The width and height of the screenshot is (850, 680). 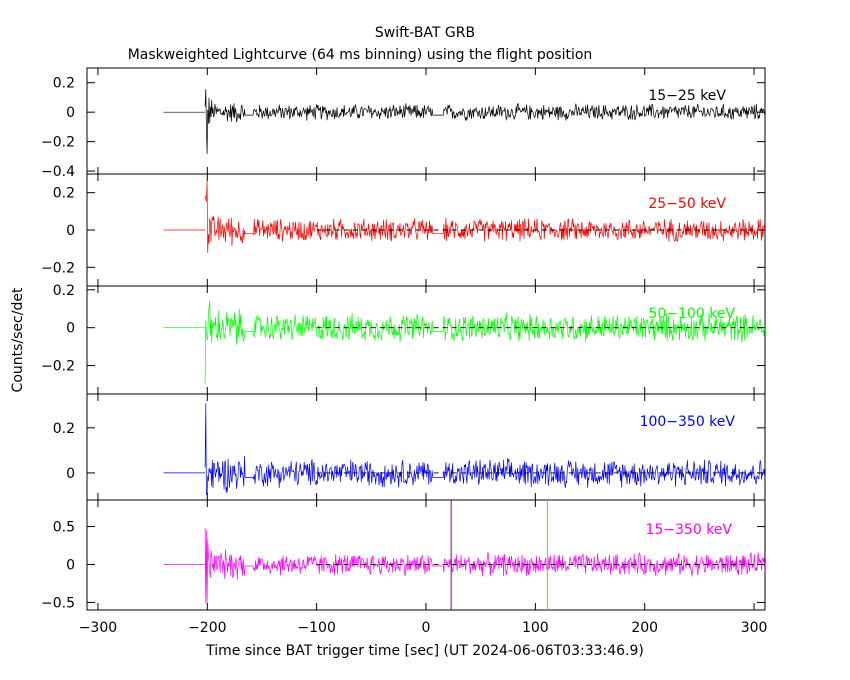 I want to click on panel-3: −0.2 0 0.2 50−100 keV, so click(x=403, y=339).